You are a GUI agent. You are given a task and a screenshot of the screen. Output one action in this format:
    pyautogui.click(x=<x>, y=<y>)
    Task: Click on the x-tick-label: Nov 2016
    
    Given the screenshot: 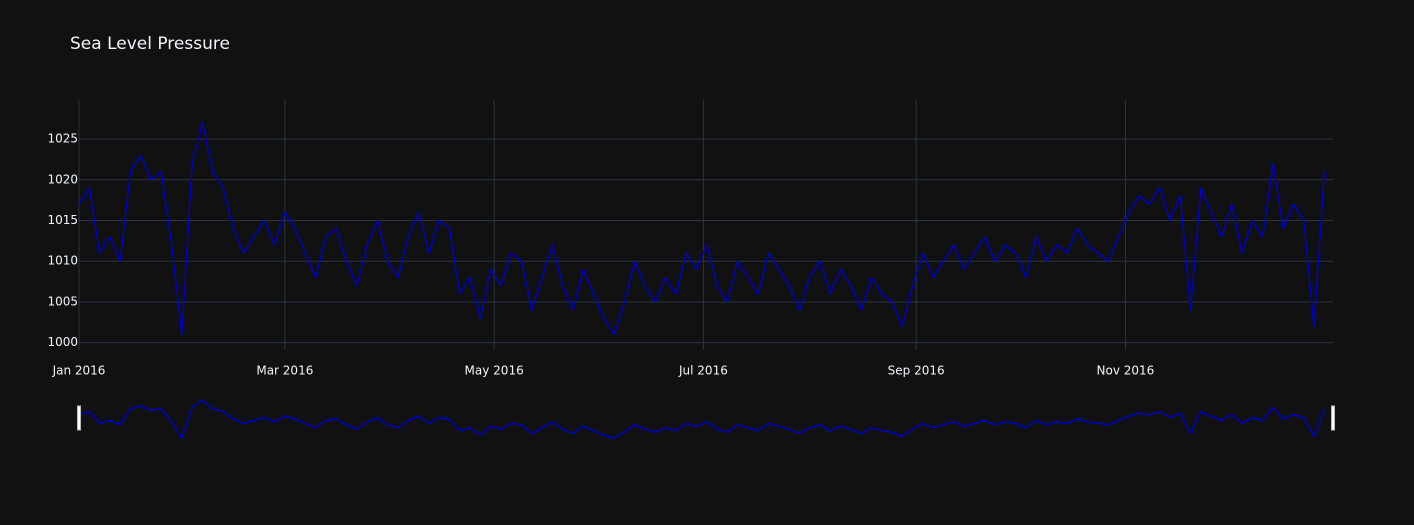 What is the action you would take?
    pyautogui.click(x=1126, y=371)
    